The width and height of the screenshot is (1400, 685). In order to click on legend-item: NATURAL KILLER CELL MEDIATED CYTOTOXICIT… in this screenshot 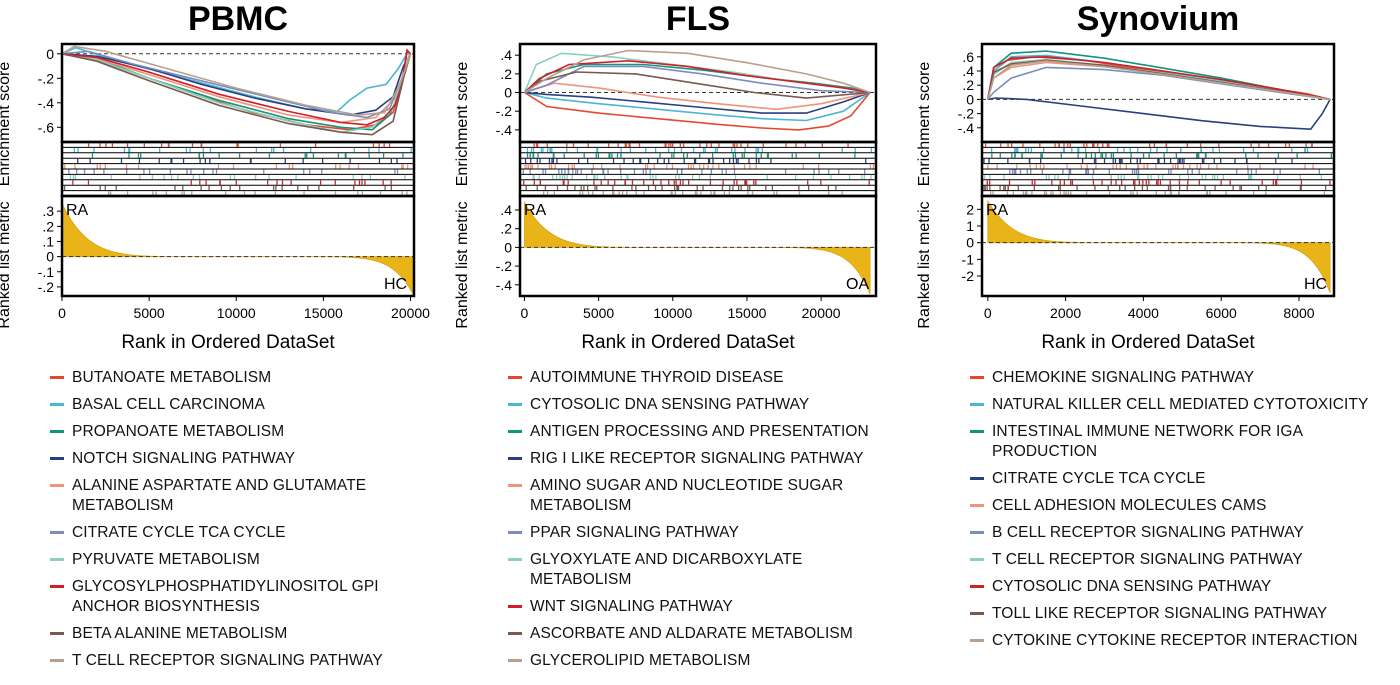, I will do `click(1184, 405)`.